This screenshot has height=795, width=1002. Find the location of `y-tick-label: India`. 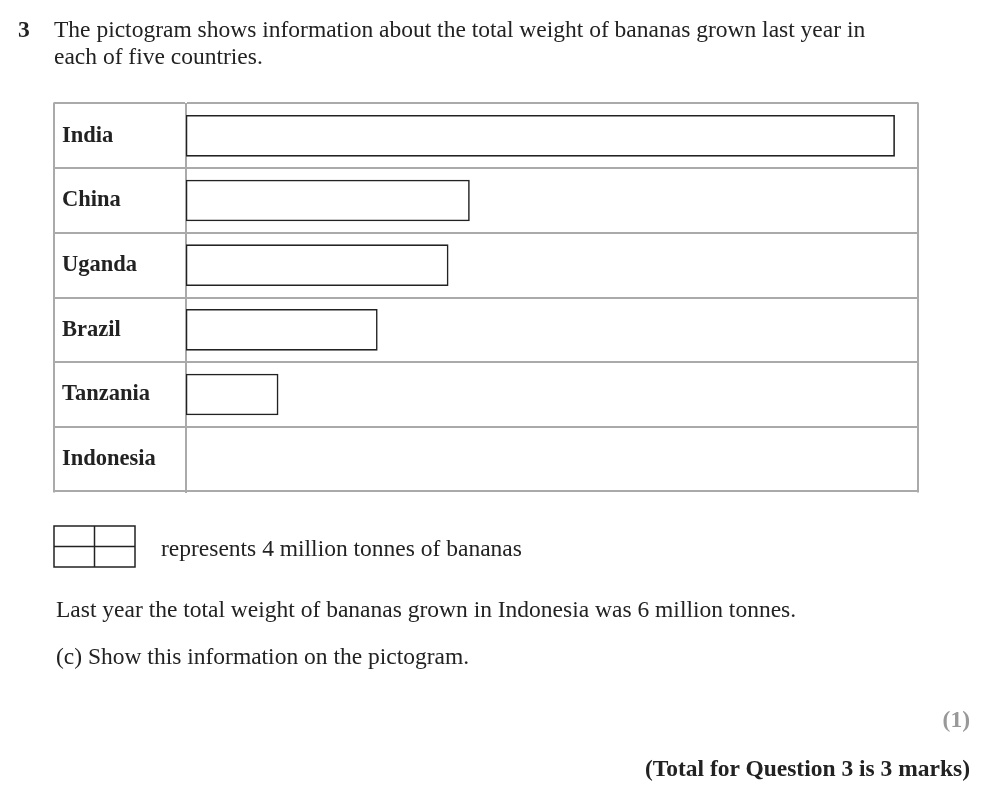

y-tick-label: India is located at coordinates (88, 134).